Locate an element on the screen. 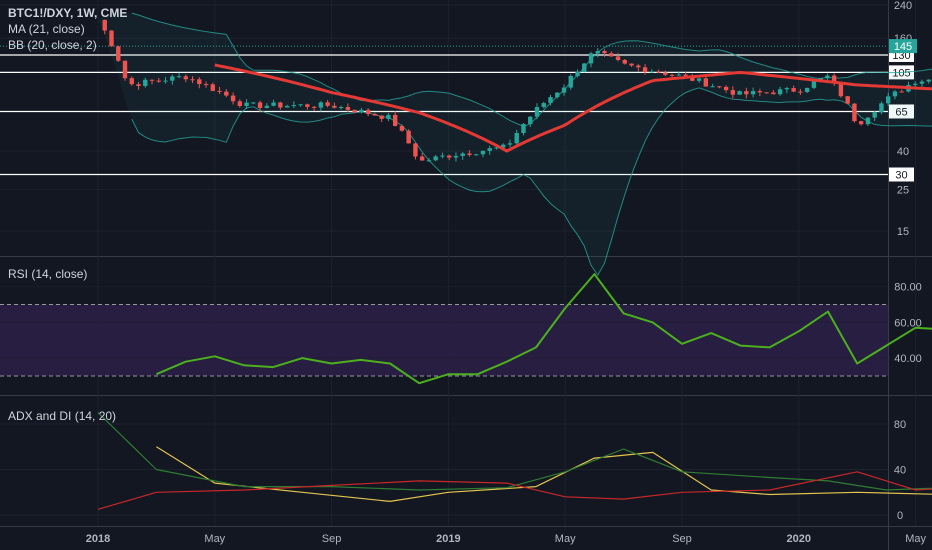 The height and width of the screenshot is (550, 932). rsi-band-fill is located at coordinates (444, 340).